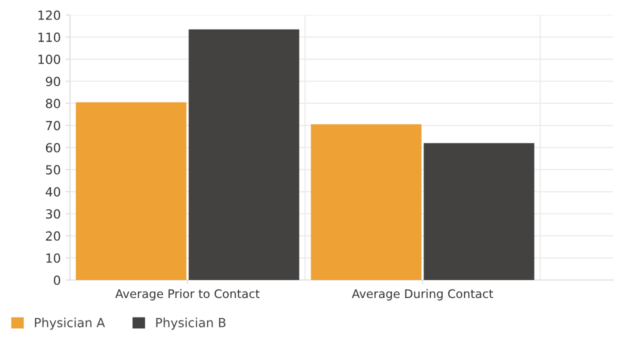 The height and width of the screenshot is (341, 619). What do you see at coordinates (53, 103) in the screenshot?
I see `y-tick-label: 80` at bounding box center [53, 103].